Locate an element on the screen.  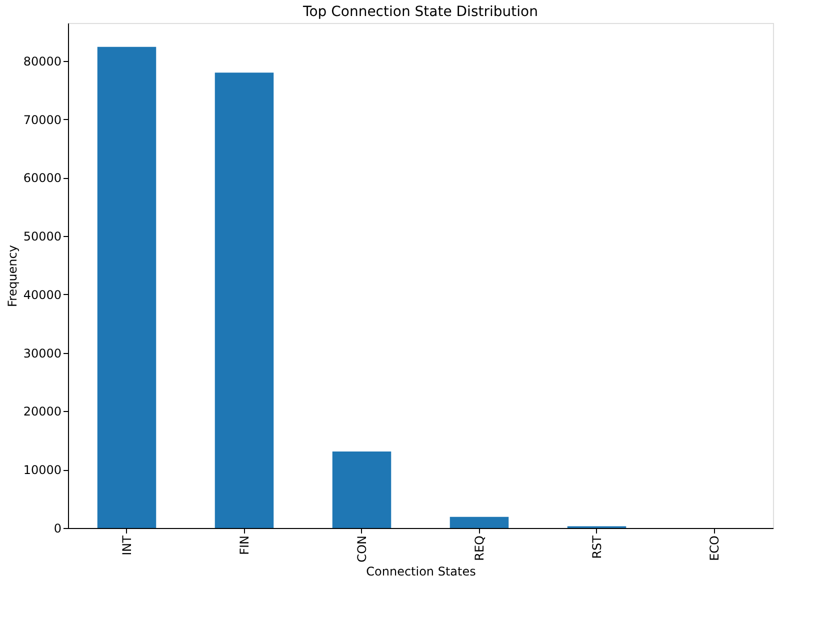
x-tick-label: RST is located at coordinates (597, 546).